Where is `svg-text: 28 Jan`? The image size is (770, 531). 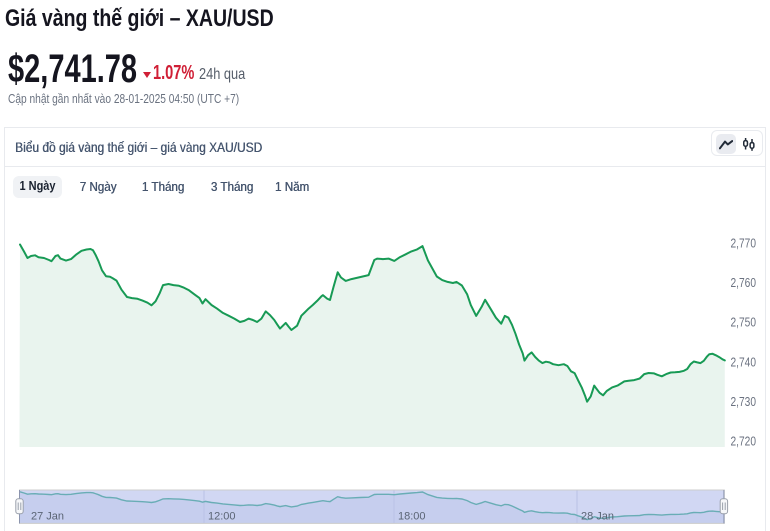 svg-text: 28 Jan is located at coordinates (597, 517).